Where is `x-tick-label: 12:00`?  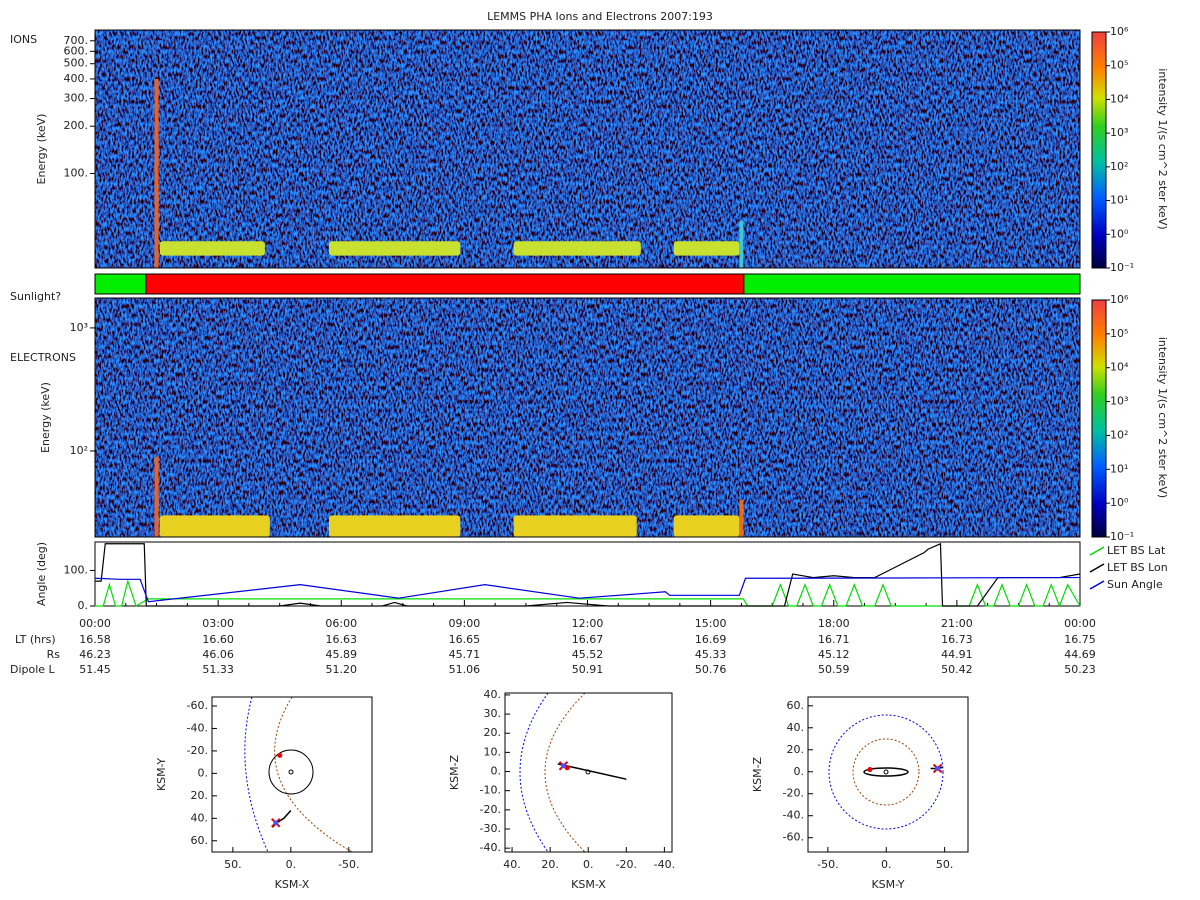 x-tick-label: 12:00 is located at coordinates (588, 623).